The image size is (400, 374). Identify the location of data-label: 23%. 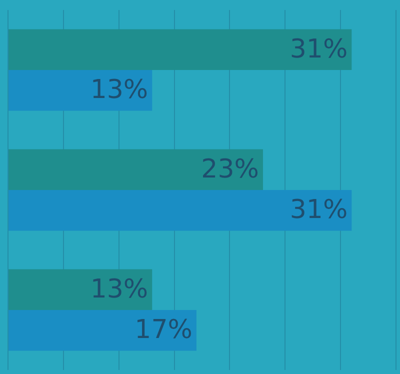
(230, 169).